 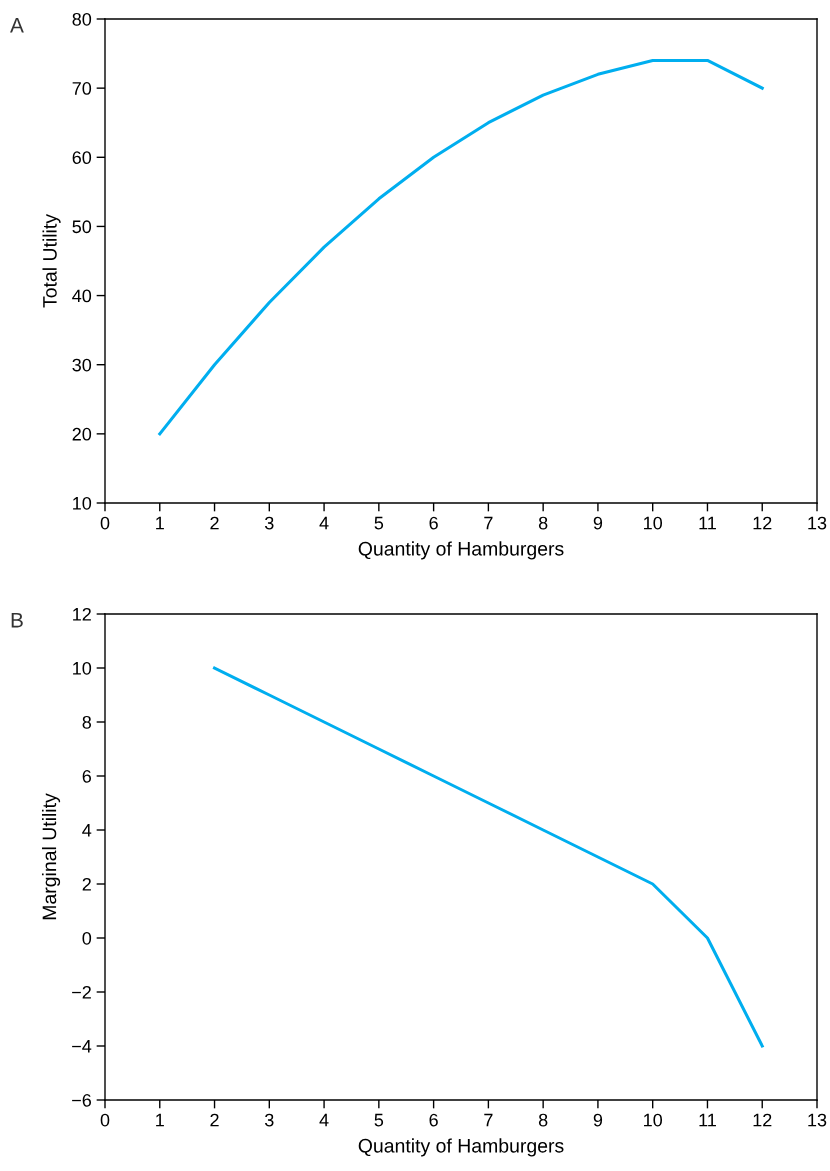 What do you see at coordinates (87, 776) in the screenshot?
I see `y-tick-label: 6` at bounding box center [87, 776].